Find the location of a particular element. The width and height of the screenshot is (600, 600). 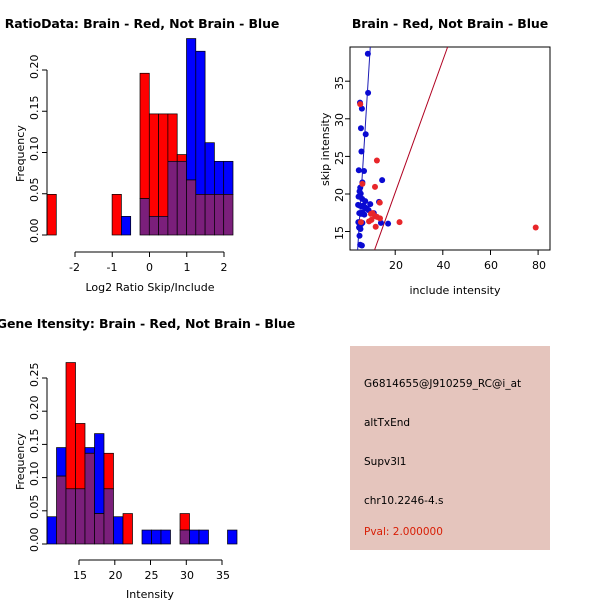

gene-ytick-0: 0.00 is located at coordinates (34, 540).